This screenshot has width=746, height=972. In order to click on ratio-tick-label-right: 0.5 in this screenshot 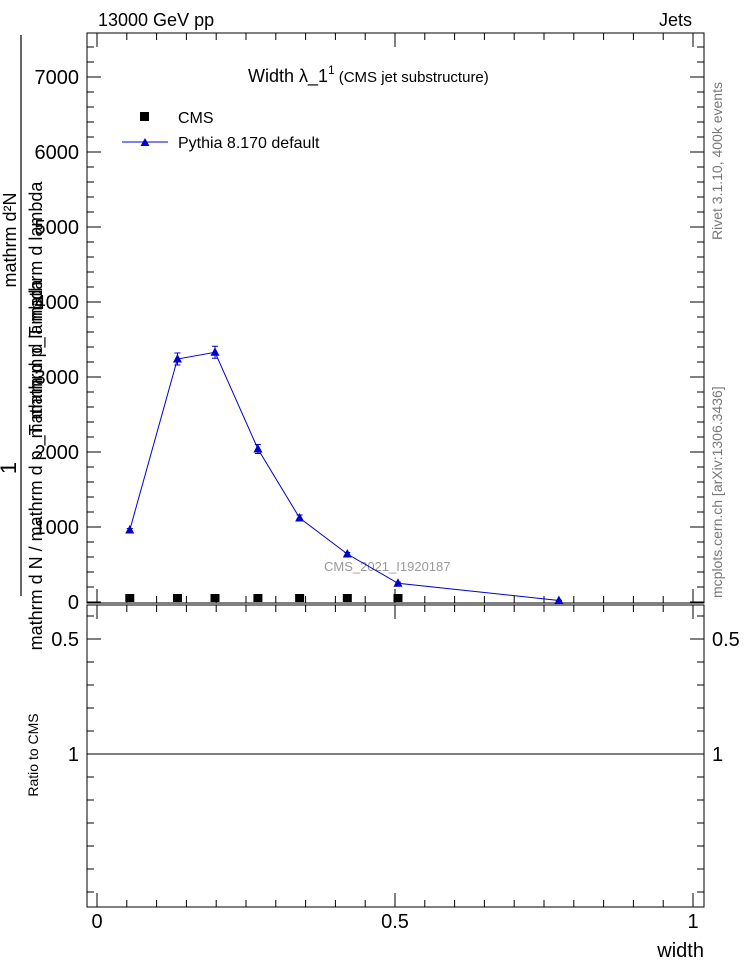, I will do `click(726, 640)`.